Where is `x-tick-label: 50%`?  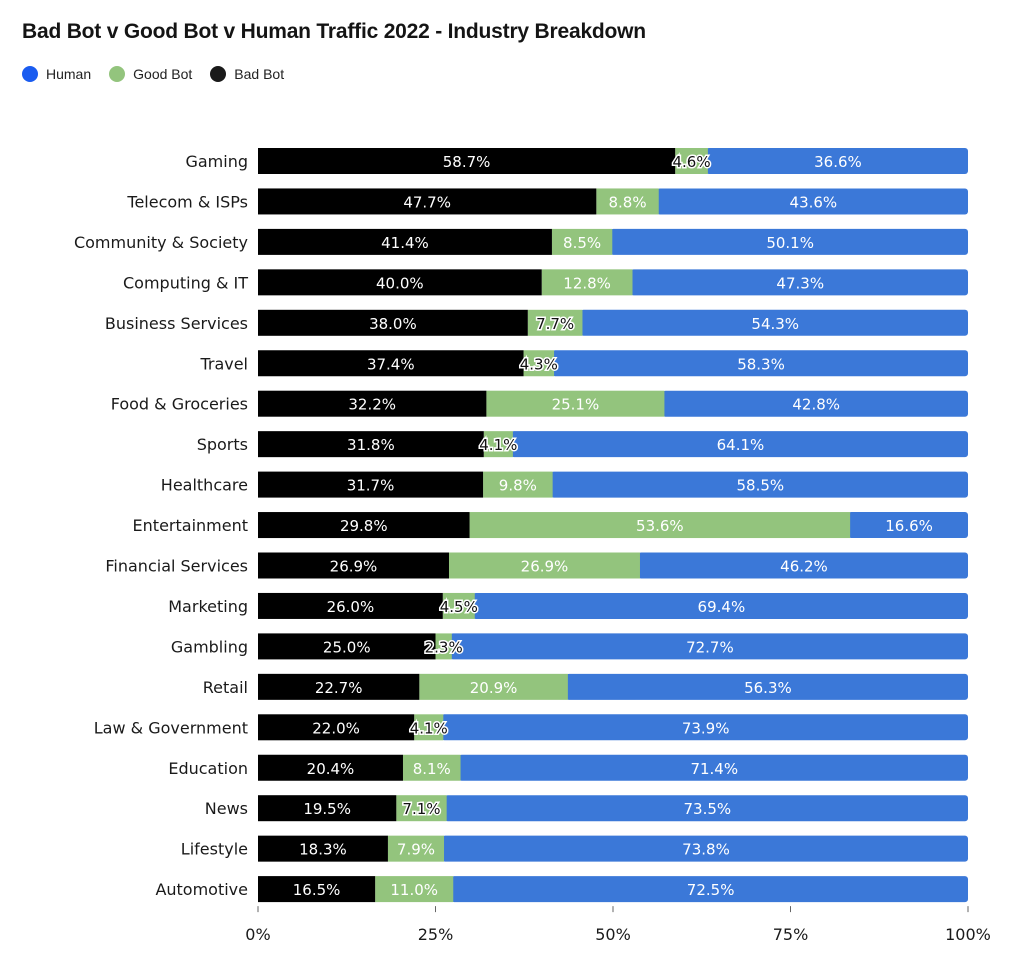 x-tick-label: 50% is located at coordinates (613, 934).